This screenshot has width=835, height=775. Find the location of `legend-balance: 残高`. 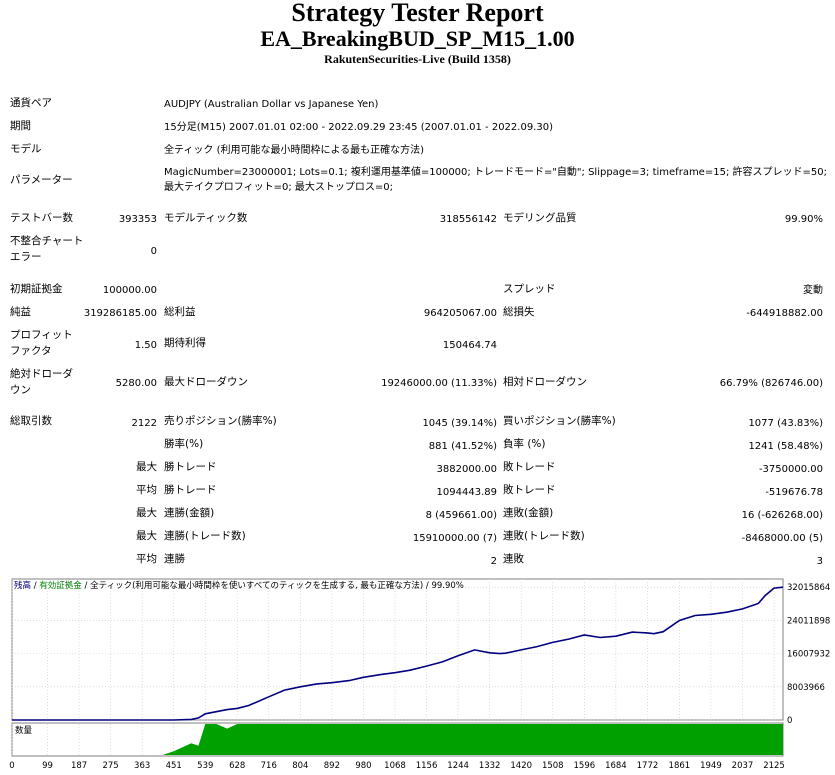

legend-balance: 残高 is located at coordinates (22, 585).